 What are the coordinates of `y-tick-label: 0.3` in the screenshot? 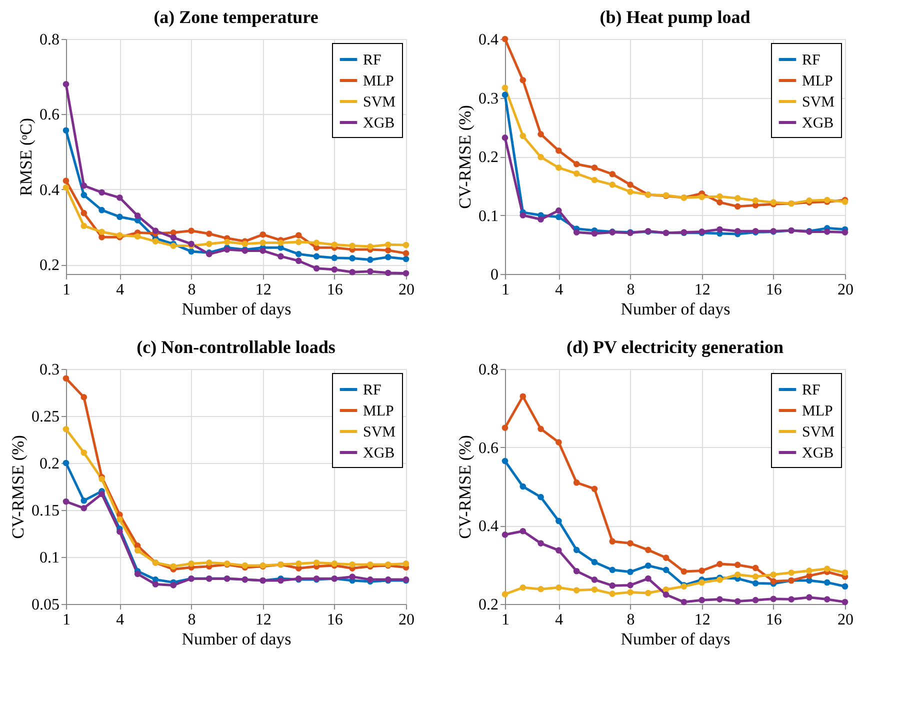 It's located at (50, 370).